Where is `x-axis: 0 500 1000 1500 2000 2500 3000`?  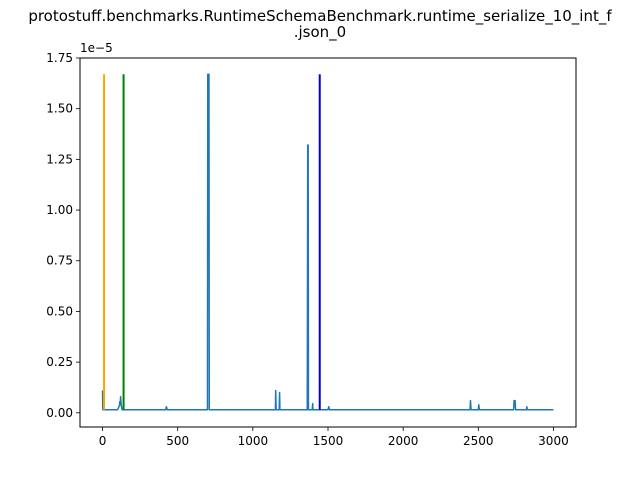 x-axis: 0 500 1000 1500 2000 2500 3000 is located at coordinates (334, 437).